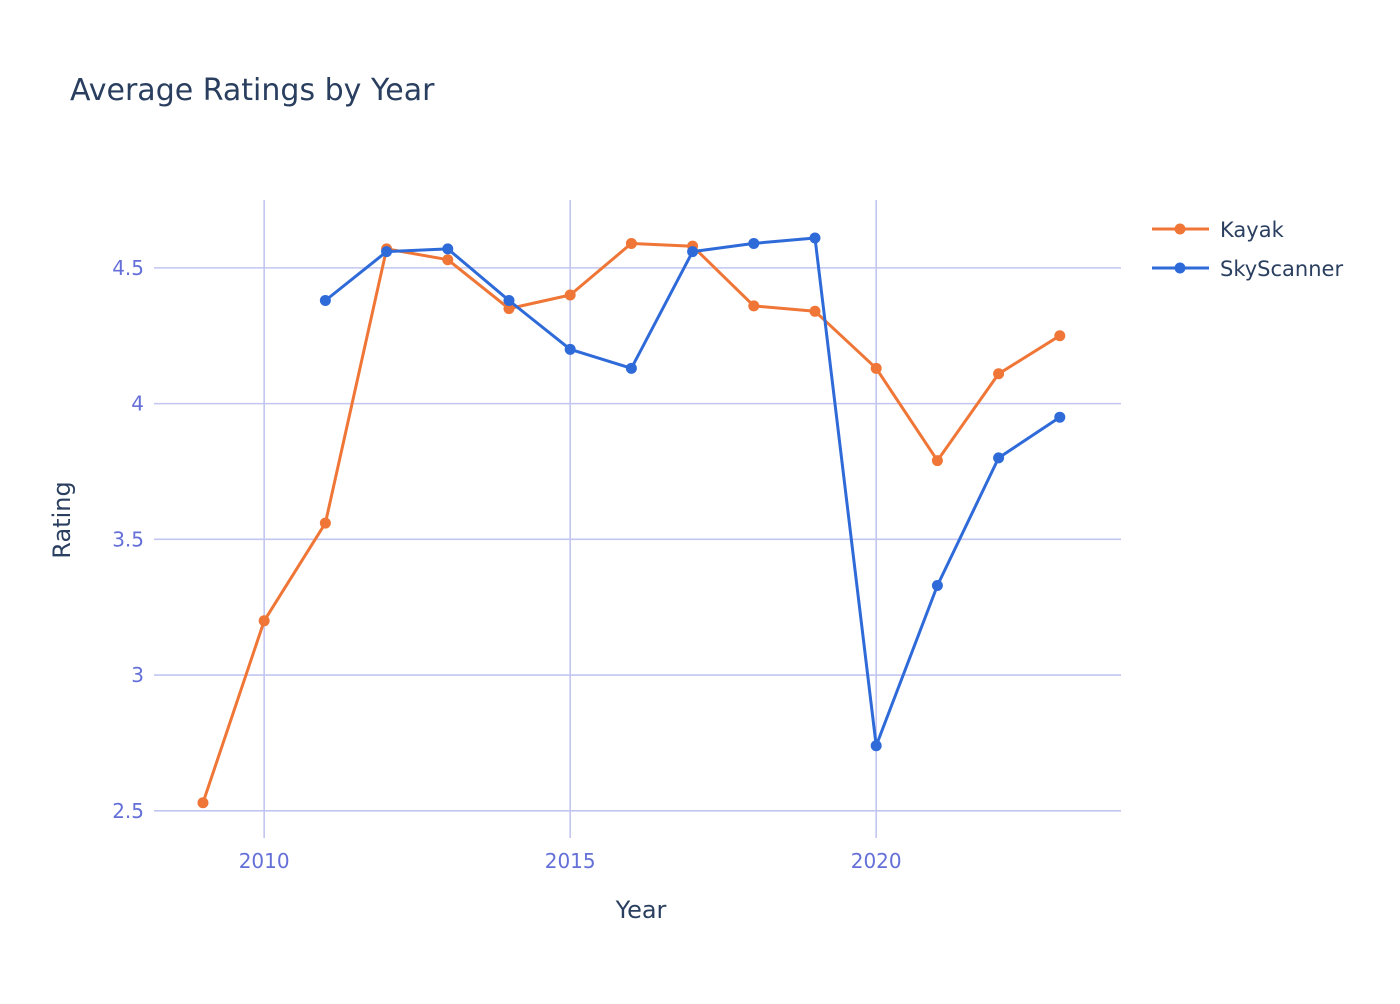  Describe the element at coordinates (252, 90) in the screenshot. I see `chart-title: Average Ratings by Year` at that location.